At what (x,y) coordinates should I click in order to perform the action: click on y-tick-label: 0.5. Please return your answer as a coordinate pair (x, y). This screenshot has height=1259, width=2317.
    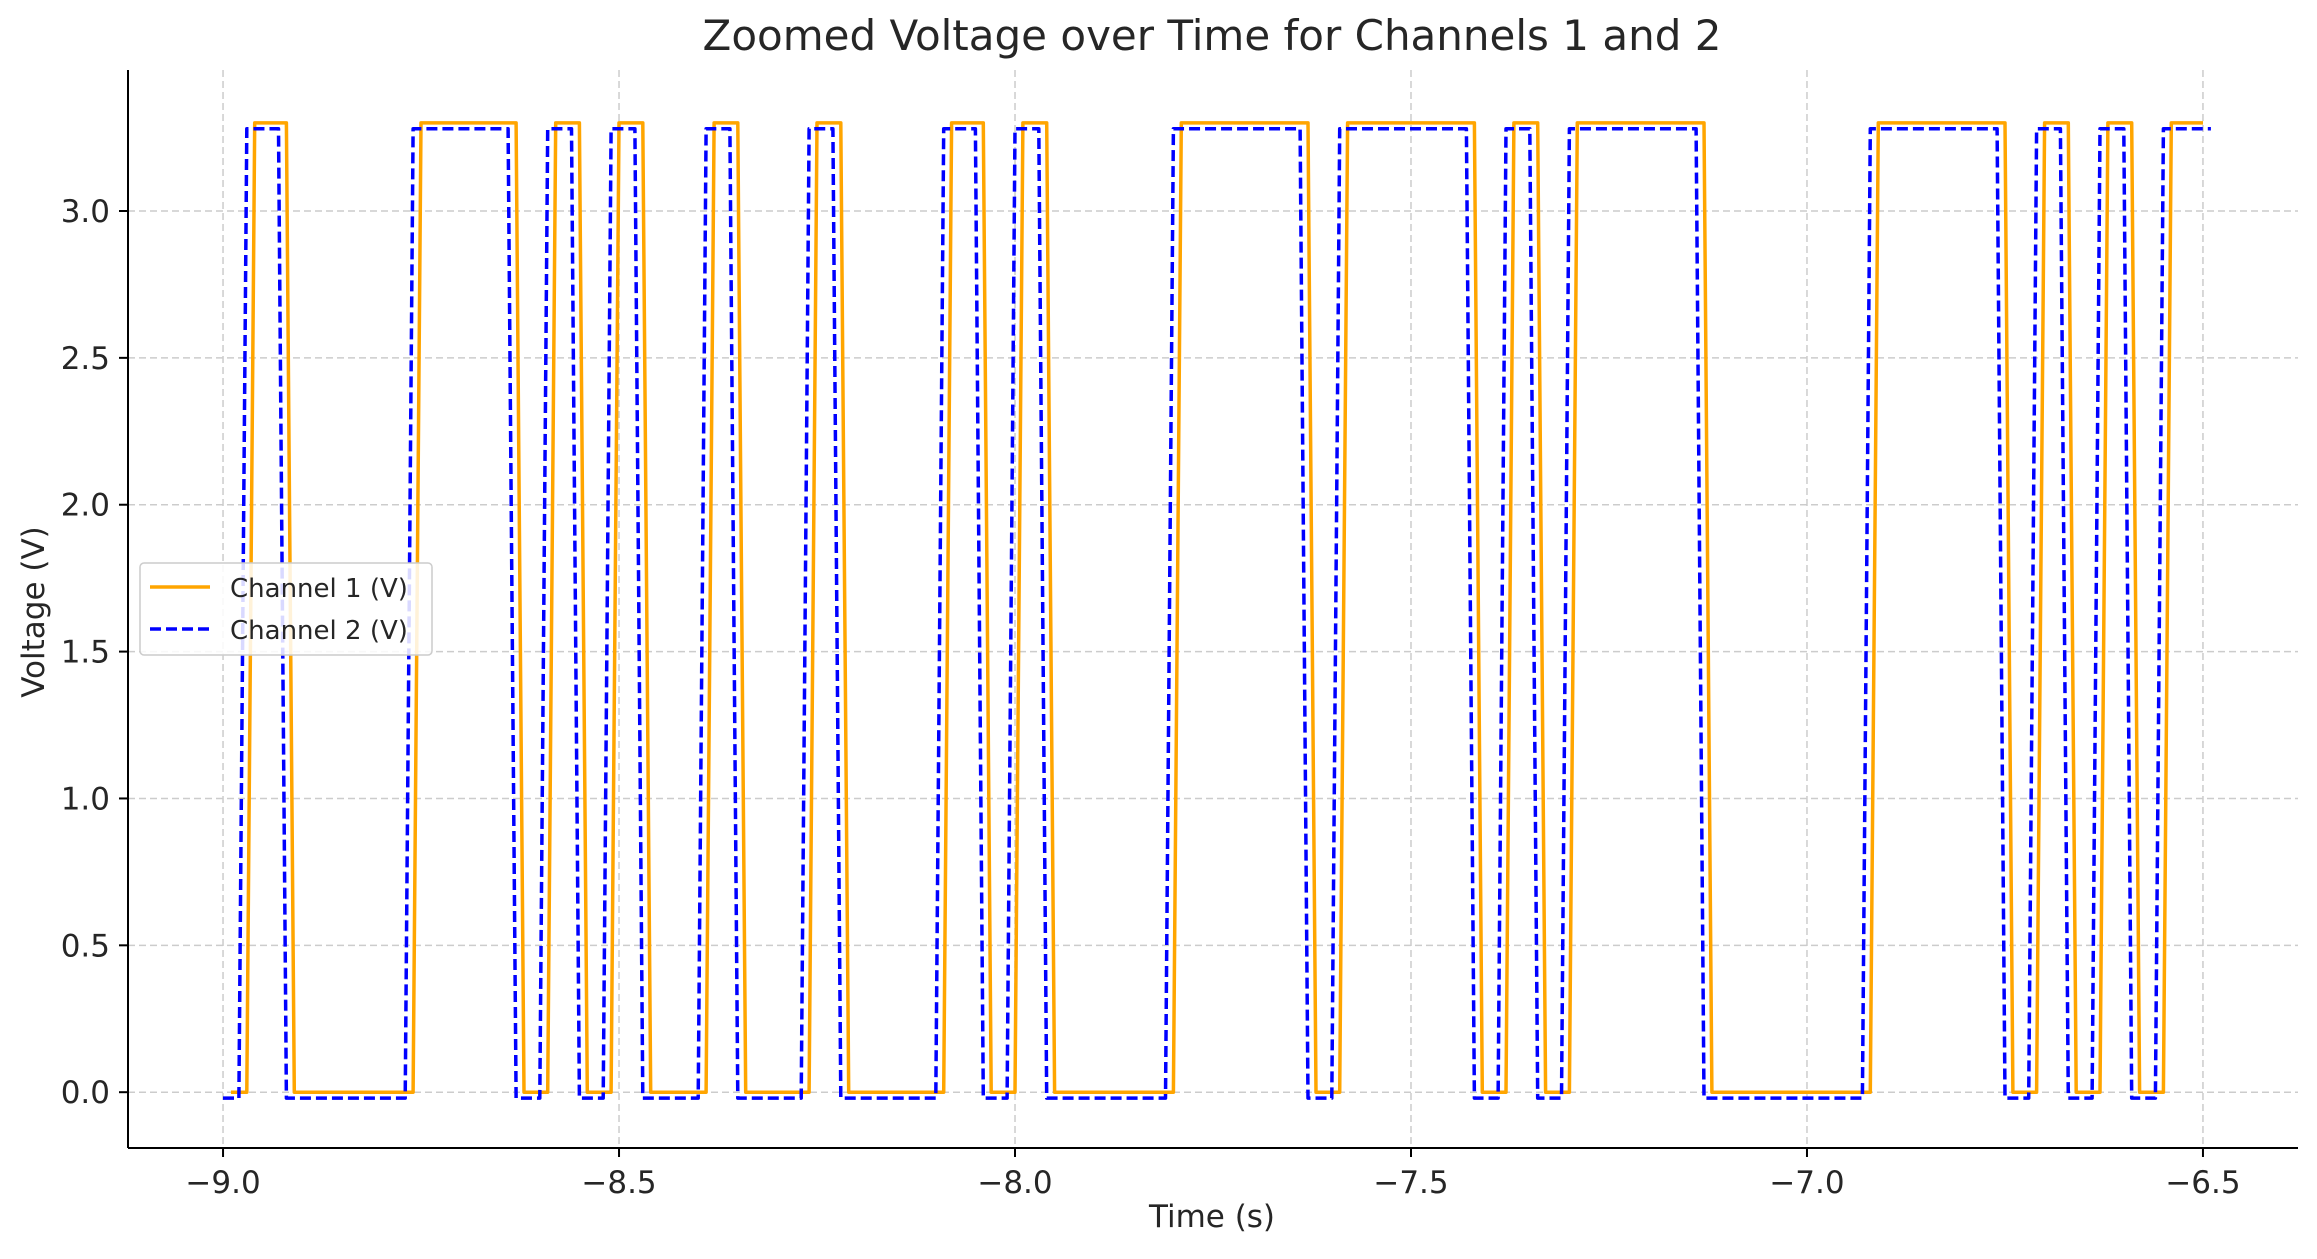
    Looking at the image, I should click on (85, 946).